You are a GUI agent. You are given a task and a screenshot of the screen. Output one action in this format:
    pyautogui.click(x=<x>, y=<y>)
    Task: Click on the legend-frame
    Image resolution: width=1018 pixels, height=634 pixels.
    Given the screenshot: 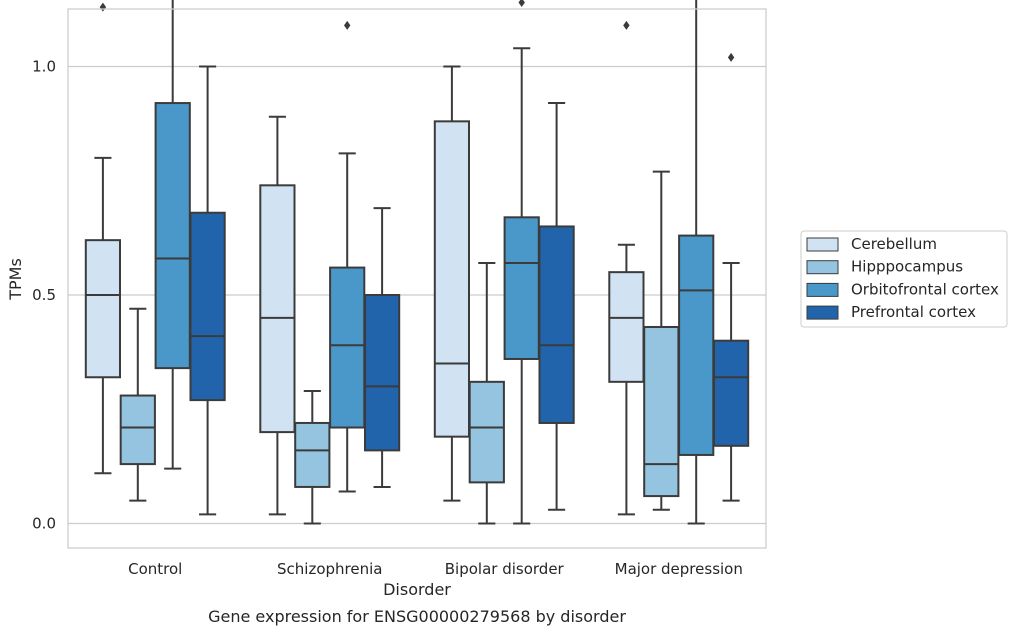 What is the action you would take?
    pyautogui.click(x=904, y=279)
    